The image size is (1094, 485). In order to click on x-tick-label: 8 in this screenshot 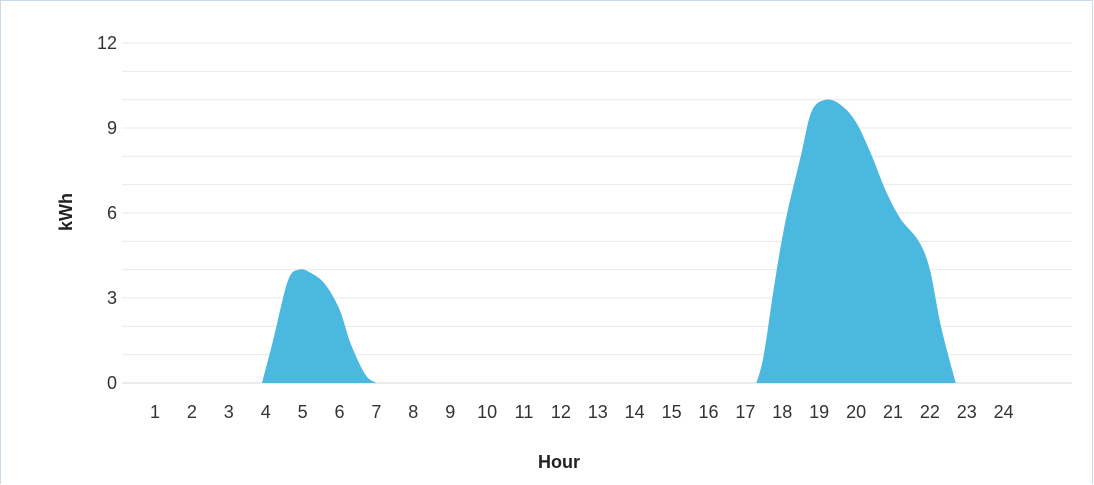, I will do `click(413, 412)`.